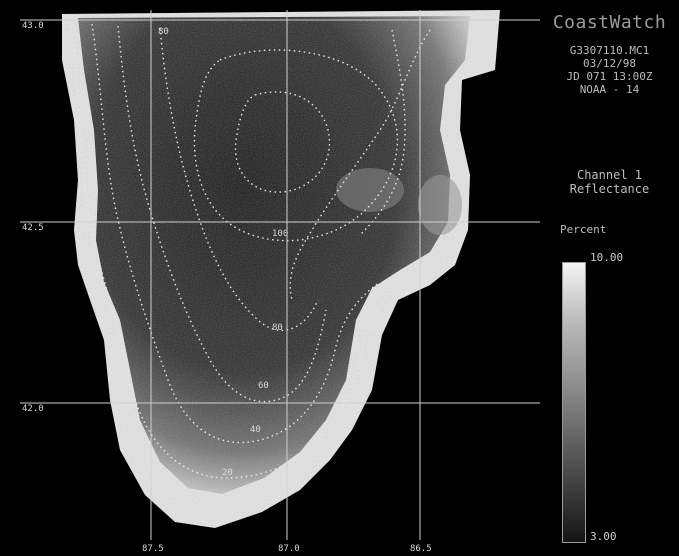  I want to click on legend-max-label: 10.00, so click(607, 257).